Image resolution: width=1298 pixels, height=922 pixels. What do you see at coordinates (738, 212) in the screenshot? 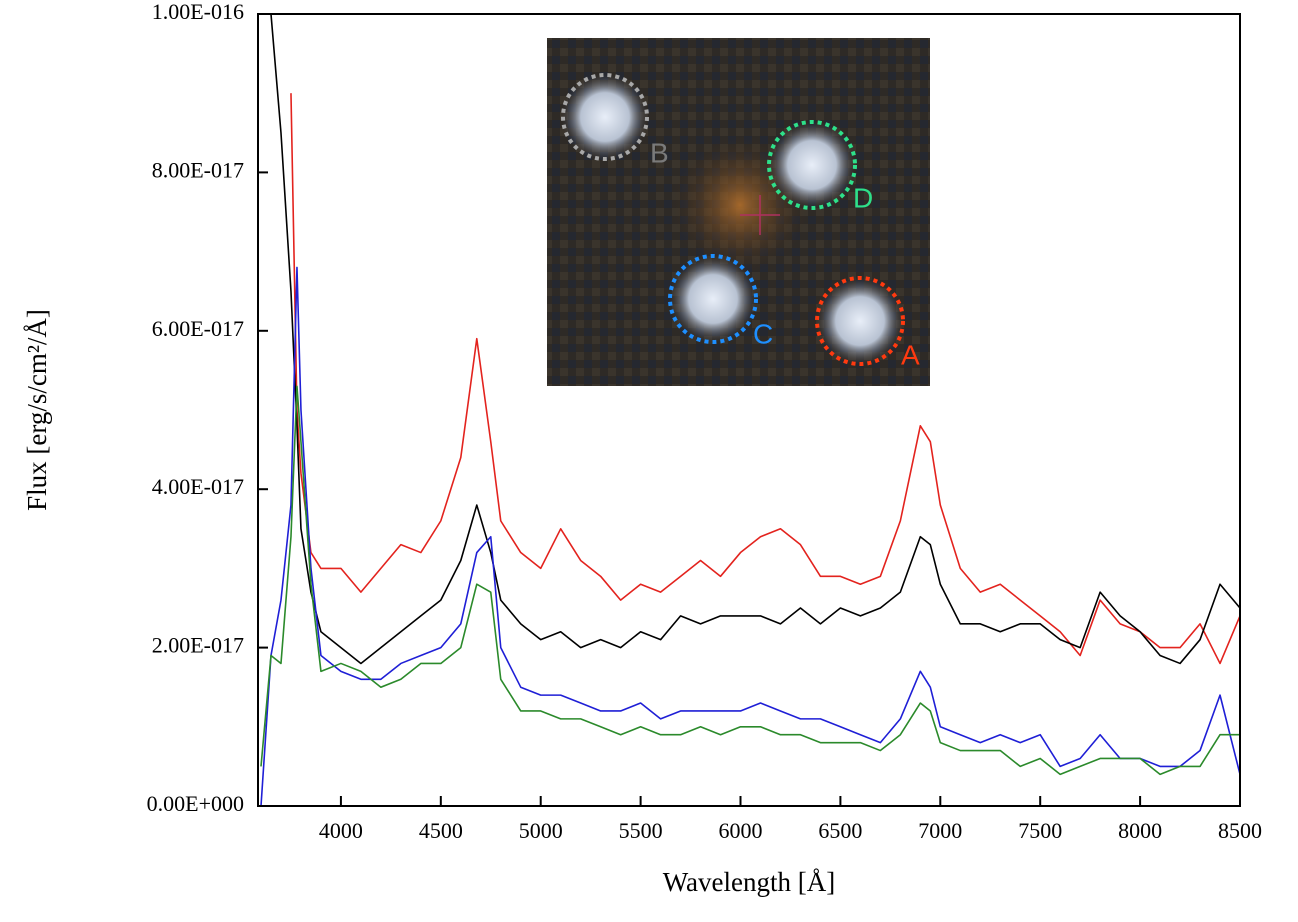
I see `inset-image: B D C A` at bounding box center [738, 212].